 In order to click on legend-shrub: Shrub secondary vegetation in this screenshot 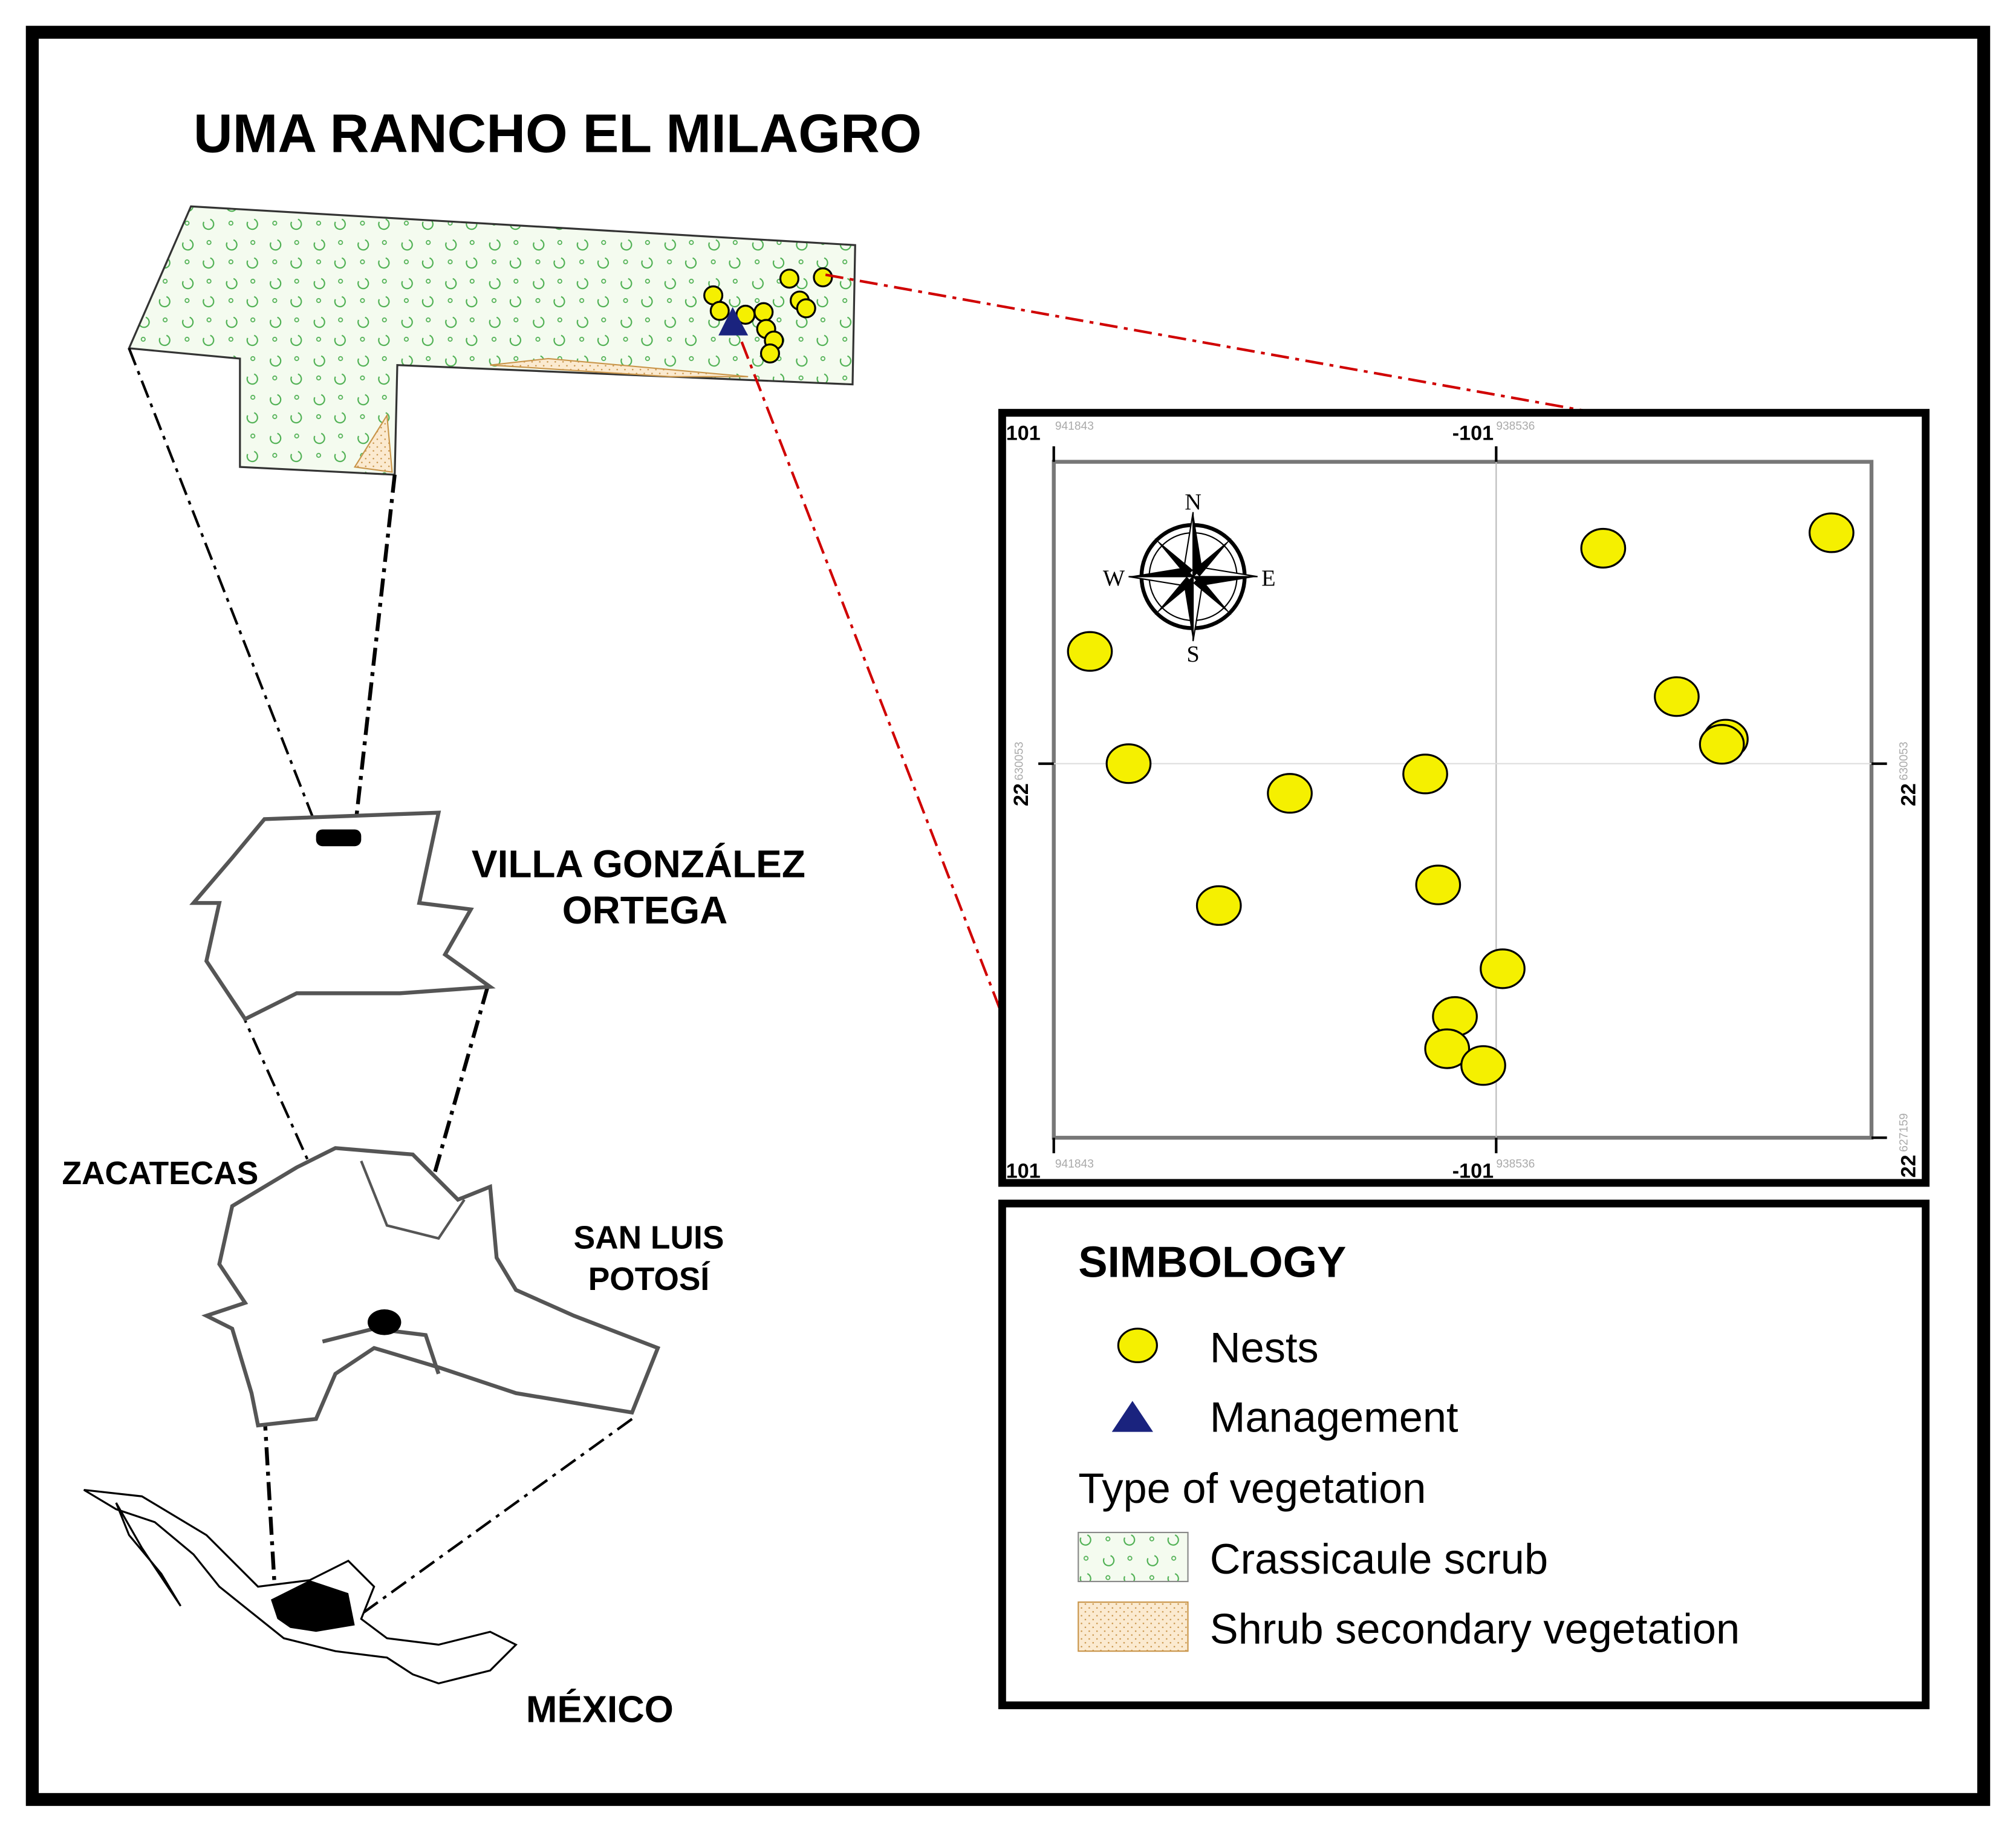, I will do `click(1475, 1628)`.